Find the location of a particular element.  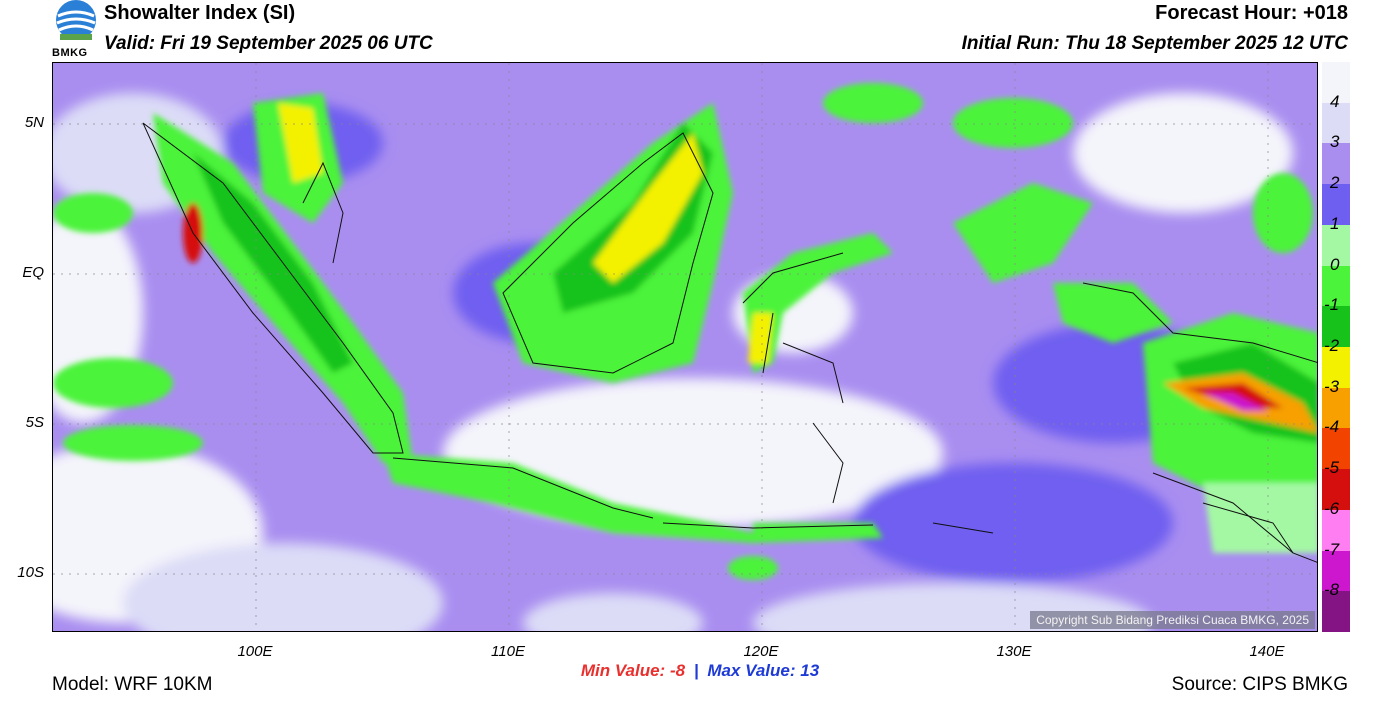

lat-label-eq: EQ is located at coordinates (33, 272).